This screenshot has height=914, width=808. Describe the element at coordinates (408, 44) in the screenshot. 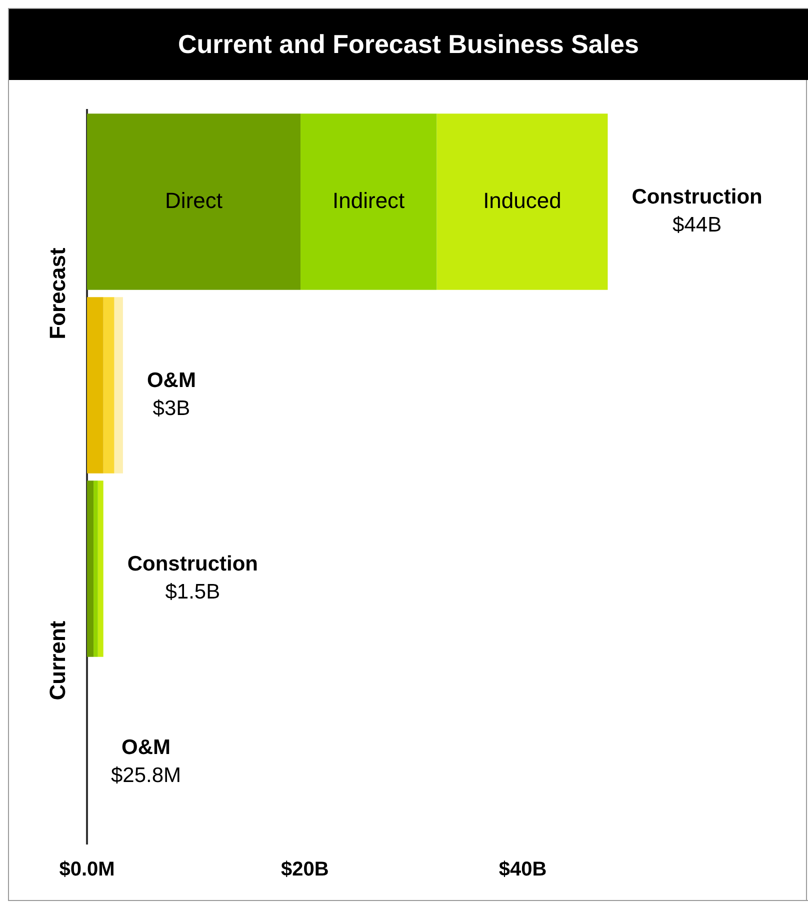

I see `chart-title: Current and Forecast Business Sales` at that location.